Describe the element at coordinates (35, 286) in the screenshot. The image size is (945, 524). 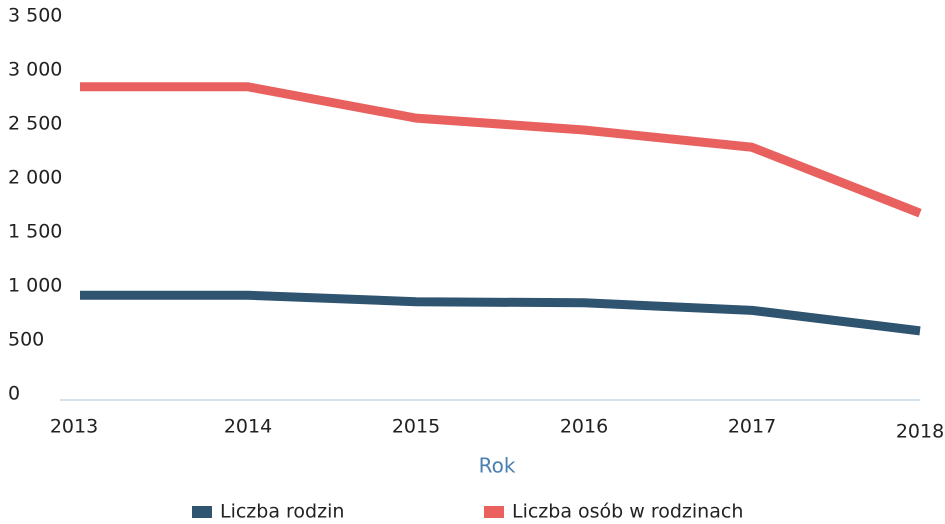
I see `y-tick-label: 1 000` at that location.